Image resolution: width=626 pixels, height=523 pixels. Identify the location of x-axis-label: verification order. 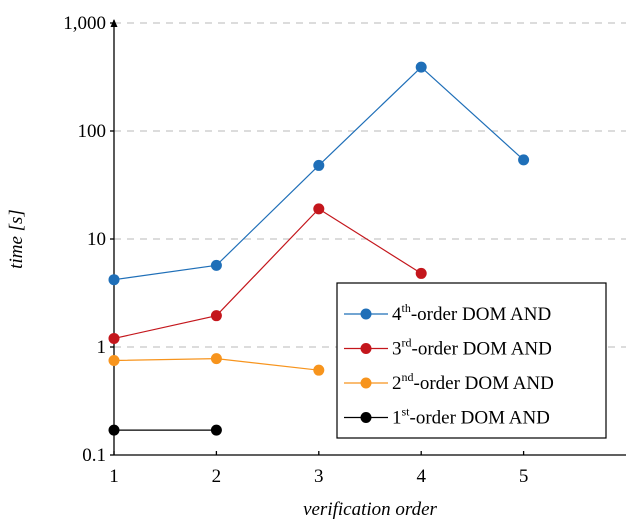
(370, 509).